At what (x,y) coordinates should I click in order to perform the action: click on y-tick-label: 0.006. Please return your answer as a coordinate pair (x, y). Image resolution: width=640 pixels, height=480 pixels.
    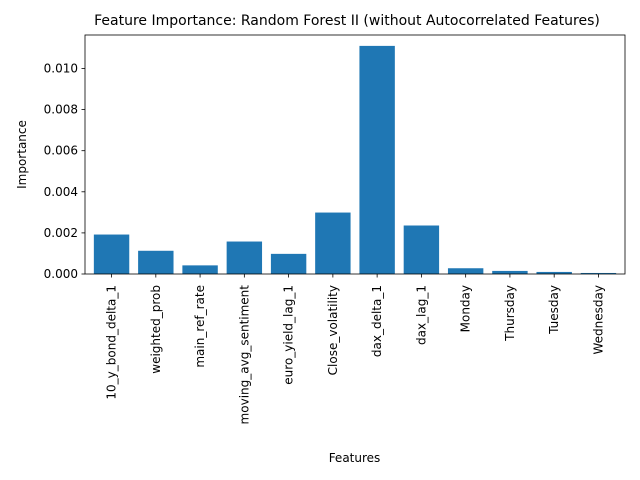
    Looking at the image, I should click on (61, 151).